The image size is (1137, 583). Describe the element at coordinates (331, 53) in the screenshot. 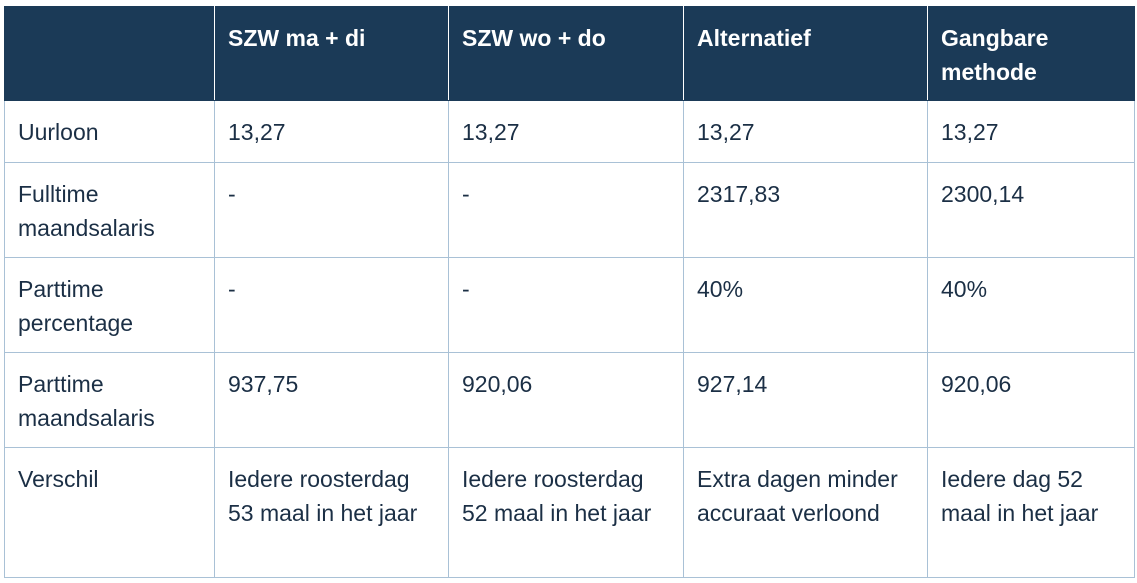

I see `header-cell: SZW ma + di` at that location.